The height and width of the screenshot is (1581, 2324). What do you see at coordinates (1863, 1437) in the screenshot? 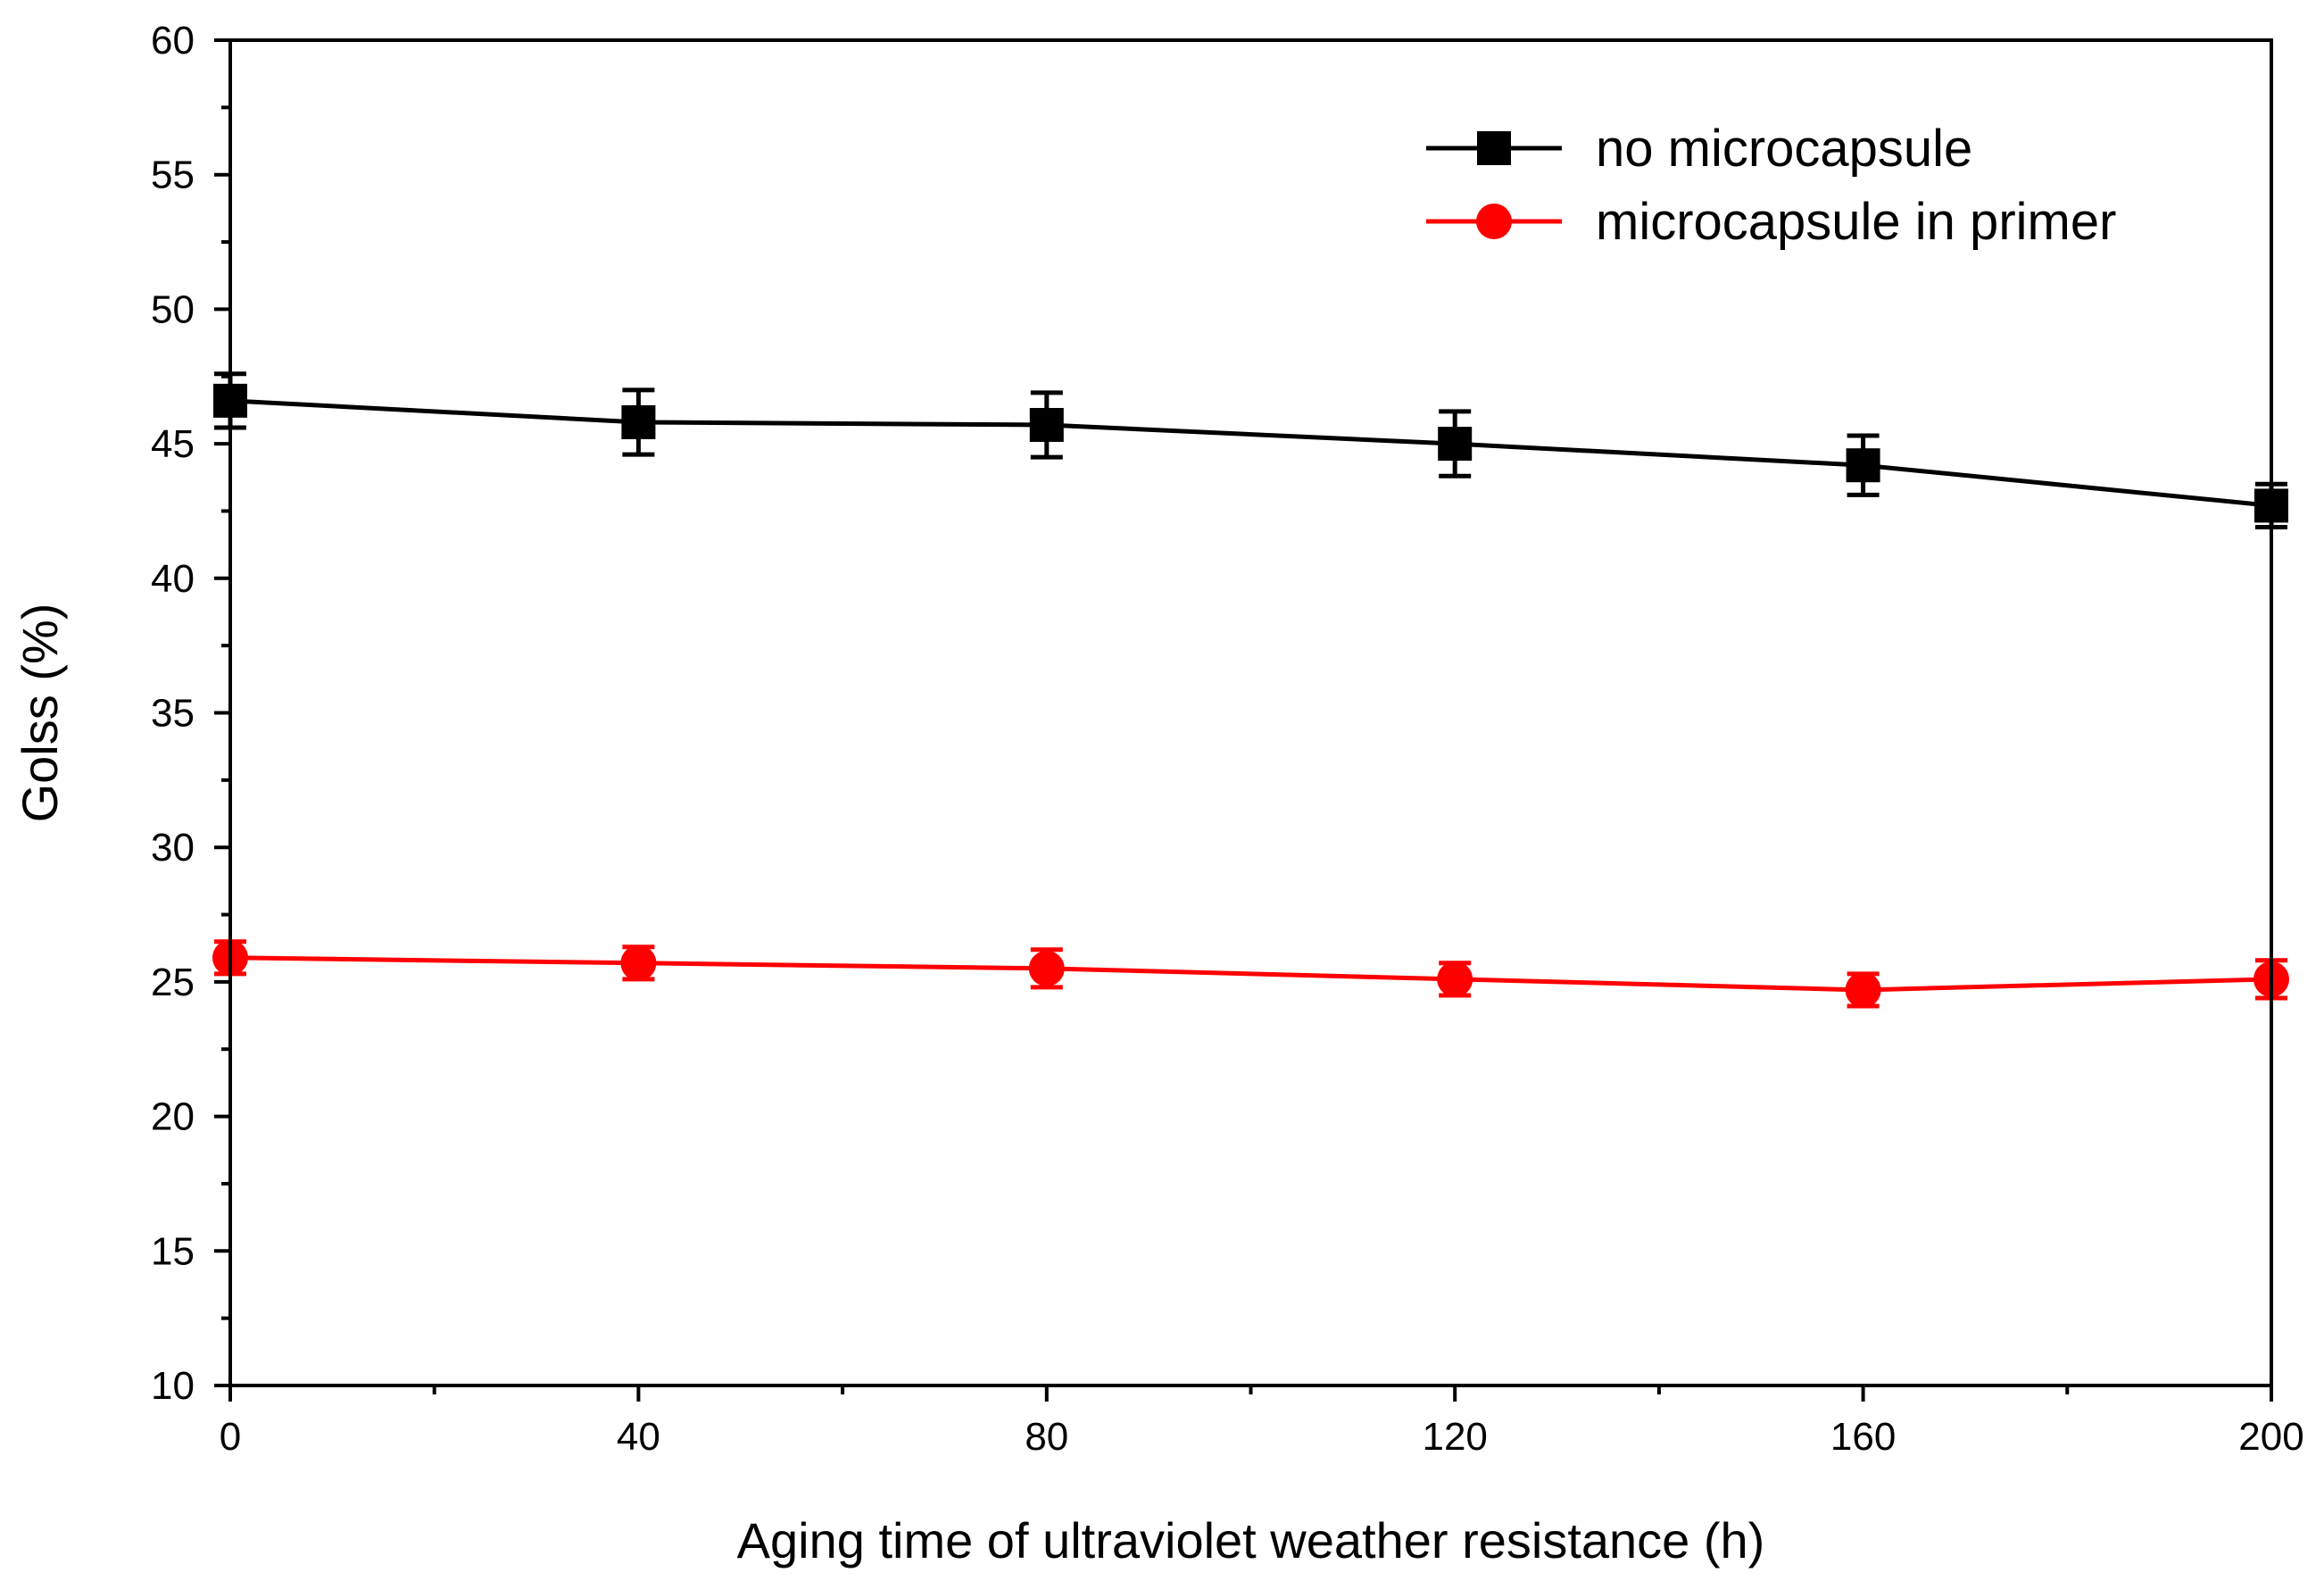
I see `x-tick-label: 160` at bounding box center [1863, 1437].